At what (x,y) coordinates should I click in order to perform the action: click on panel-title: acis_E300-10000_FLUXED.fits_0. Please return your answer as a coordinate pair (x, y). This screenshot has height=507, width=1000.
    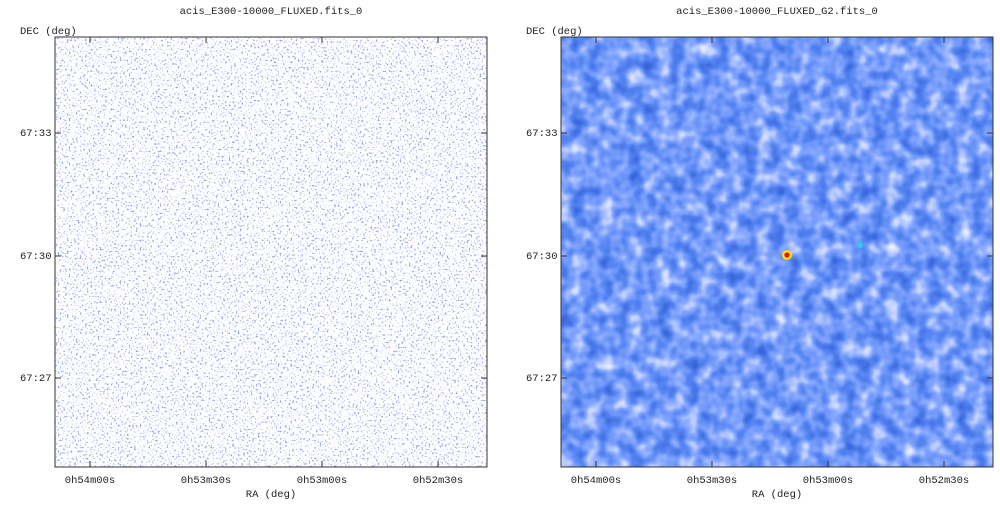
    Looking at the image, I should click on (271, 12).